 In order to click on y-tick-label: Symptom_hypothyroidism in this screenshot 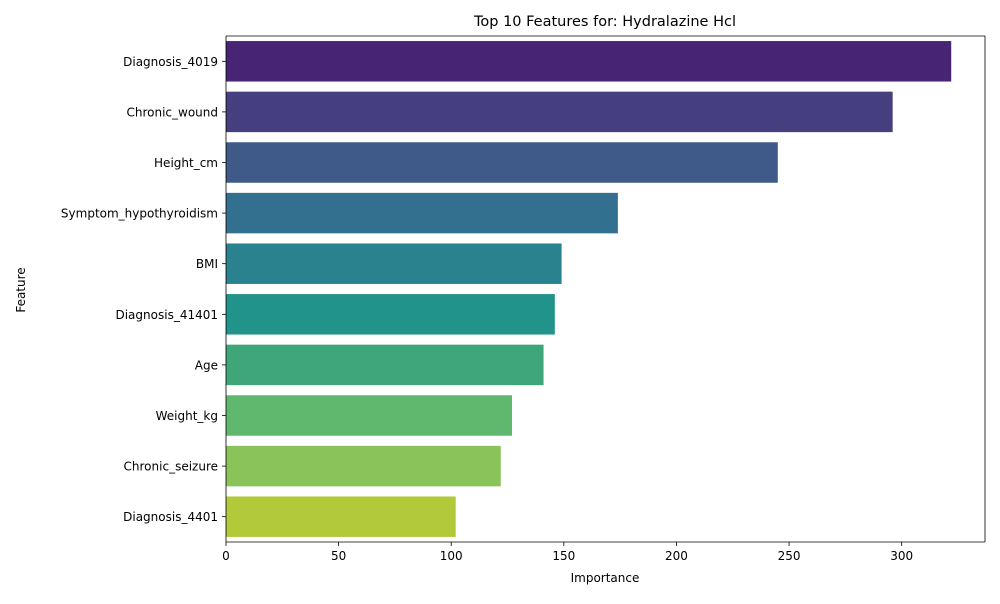, I will do `click(139, 214)`.